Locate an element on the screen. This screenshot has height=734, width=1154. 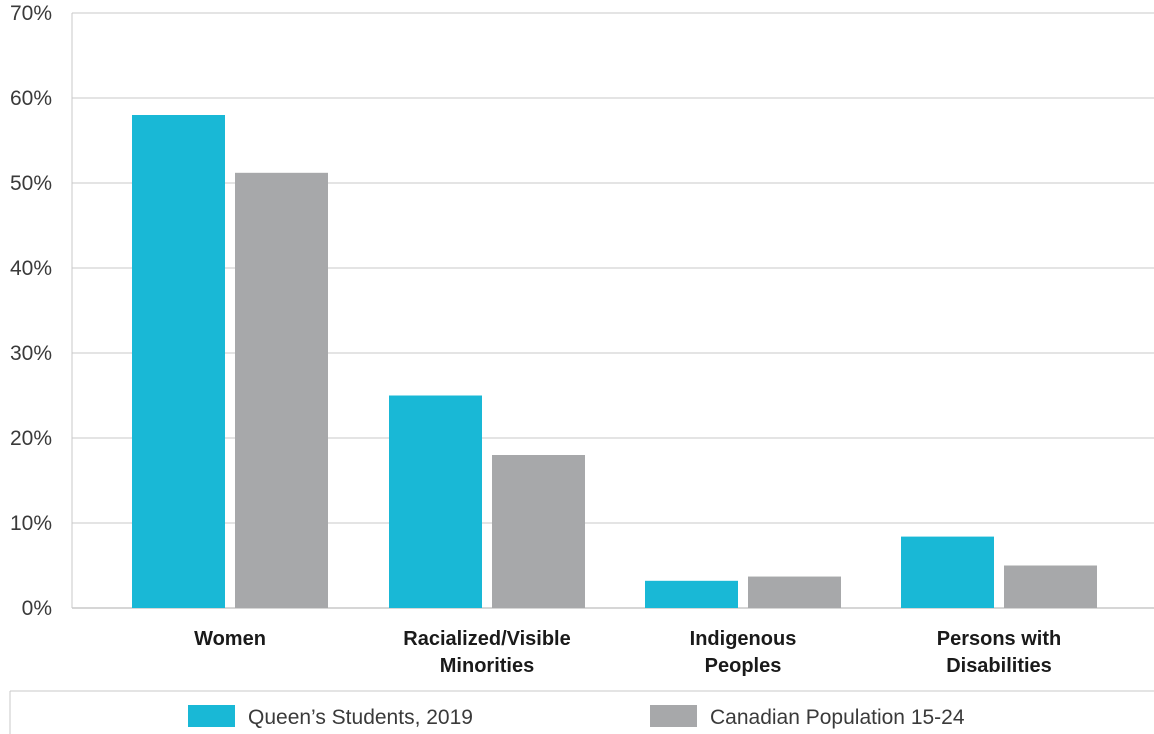
y-tick-label: 50% is located at coordinates (31, 183).